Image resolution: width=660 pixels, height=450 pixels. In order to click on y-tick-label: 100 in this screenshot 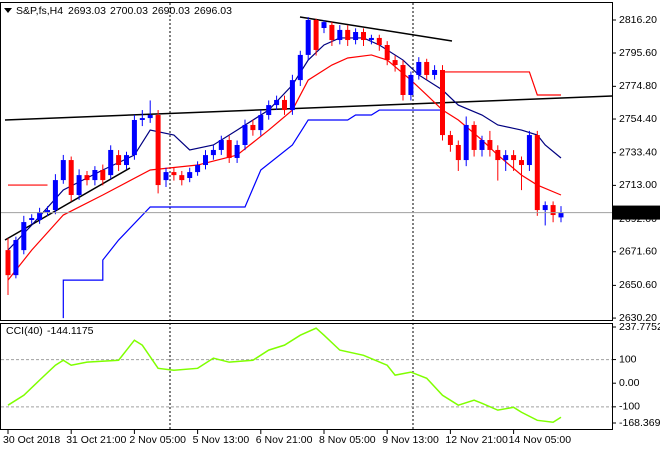, I will do `click(628, 359)`.